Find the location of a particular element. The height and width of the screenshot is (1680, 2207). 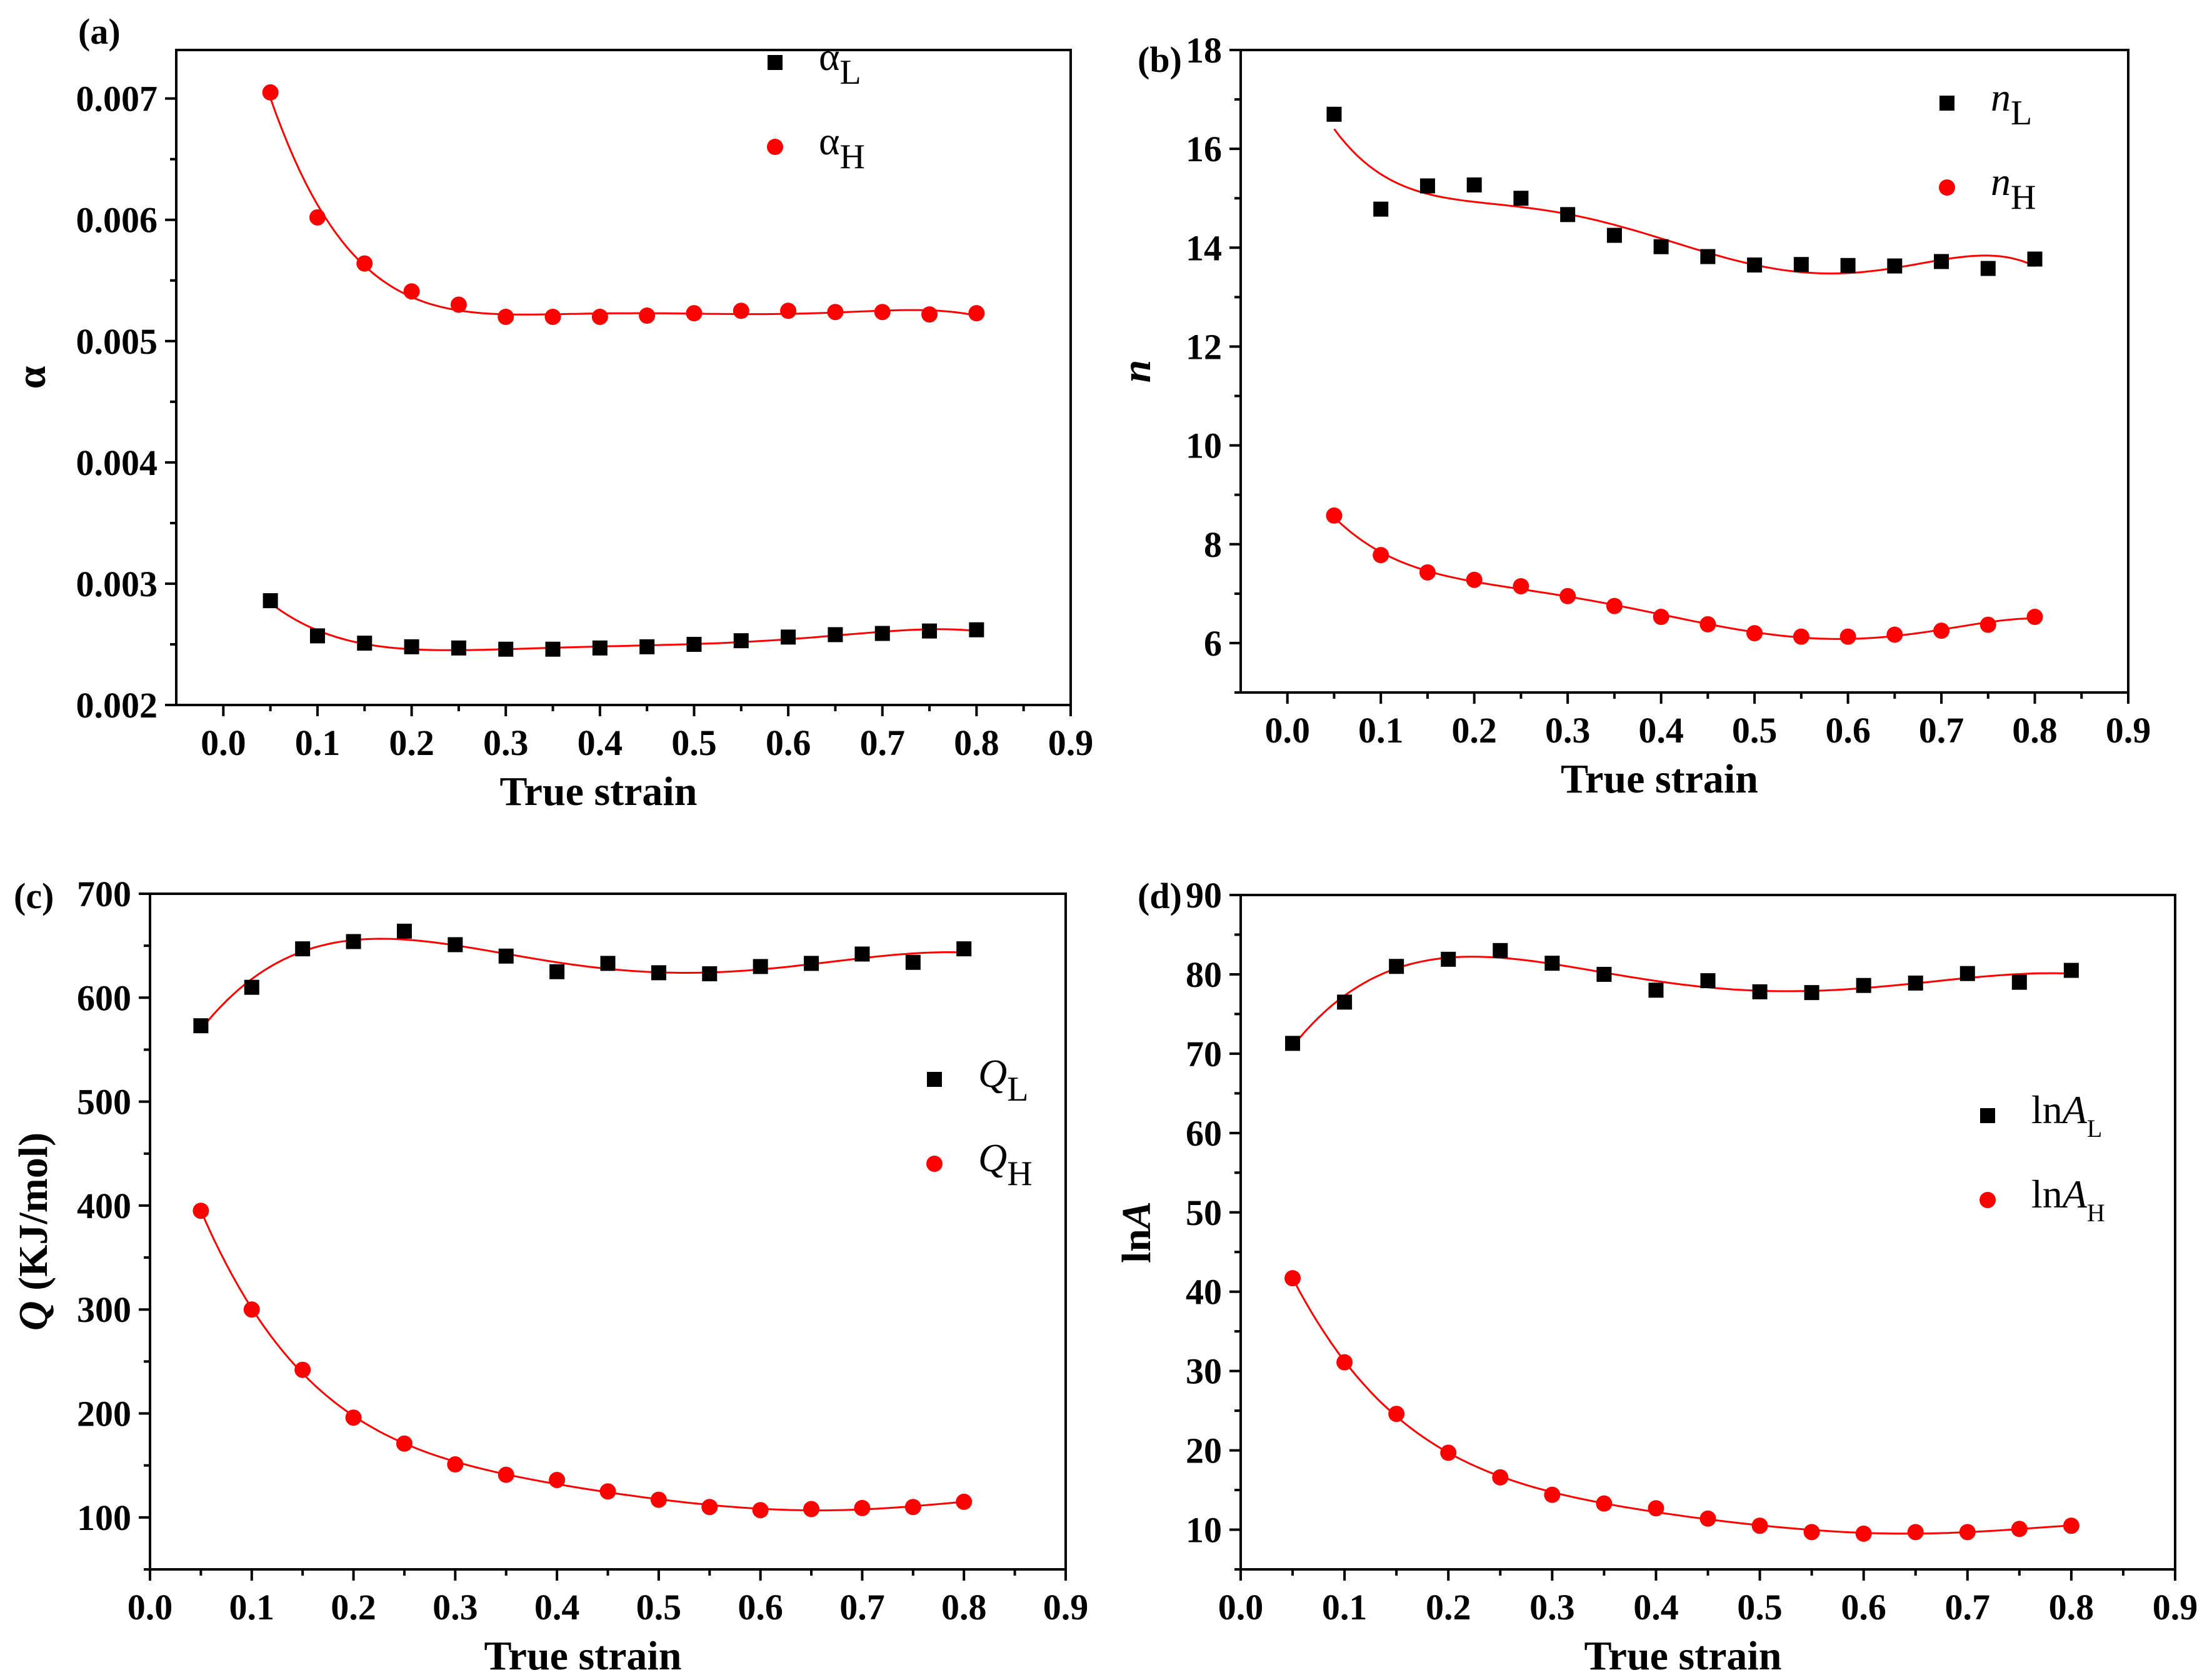

legend-label-αH: αH is located at coordinates (842, 147).